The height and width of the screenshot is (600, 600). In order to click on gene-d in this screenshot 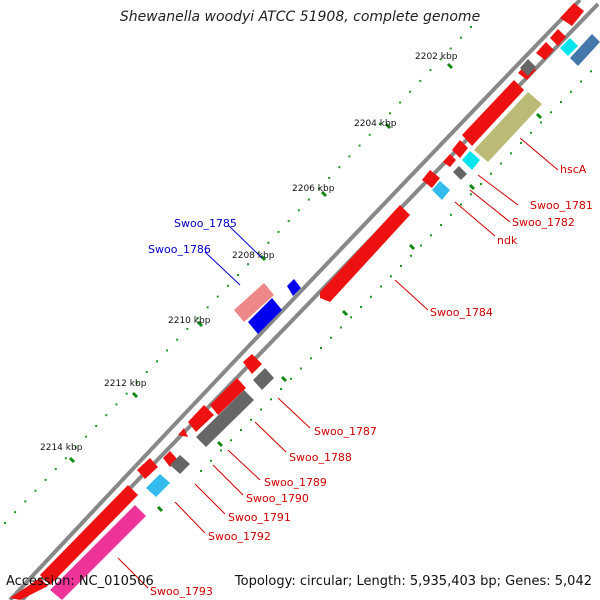, I will do `click(572, 14)`.